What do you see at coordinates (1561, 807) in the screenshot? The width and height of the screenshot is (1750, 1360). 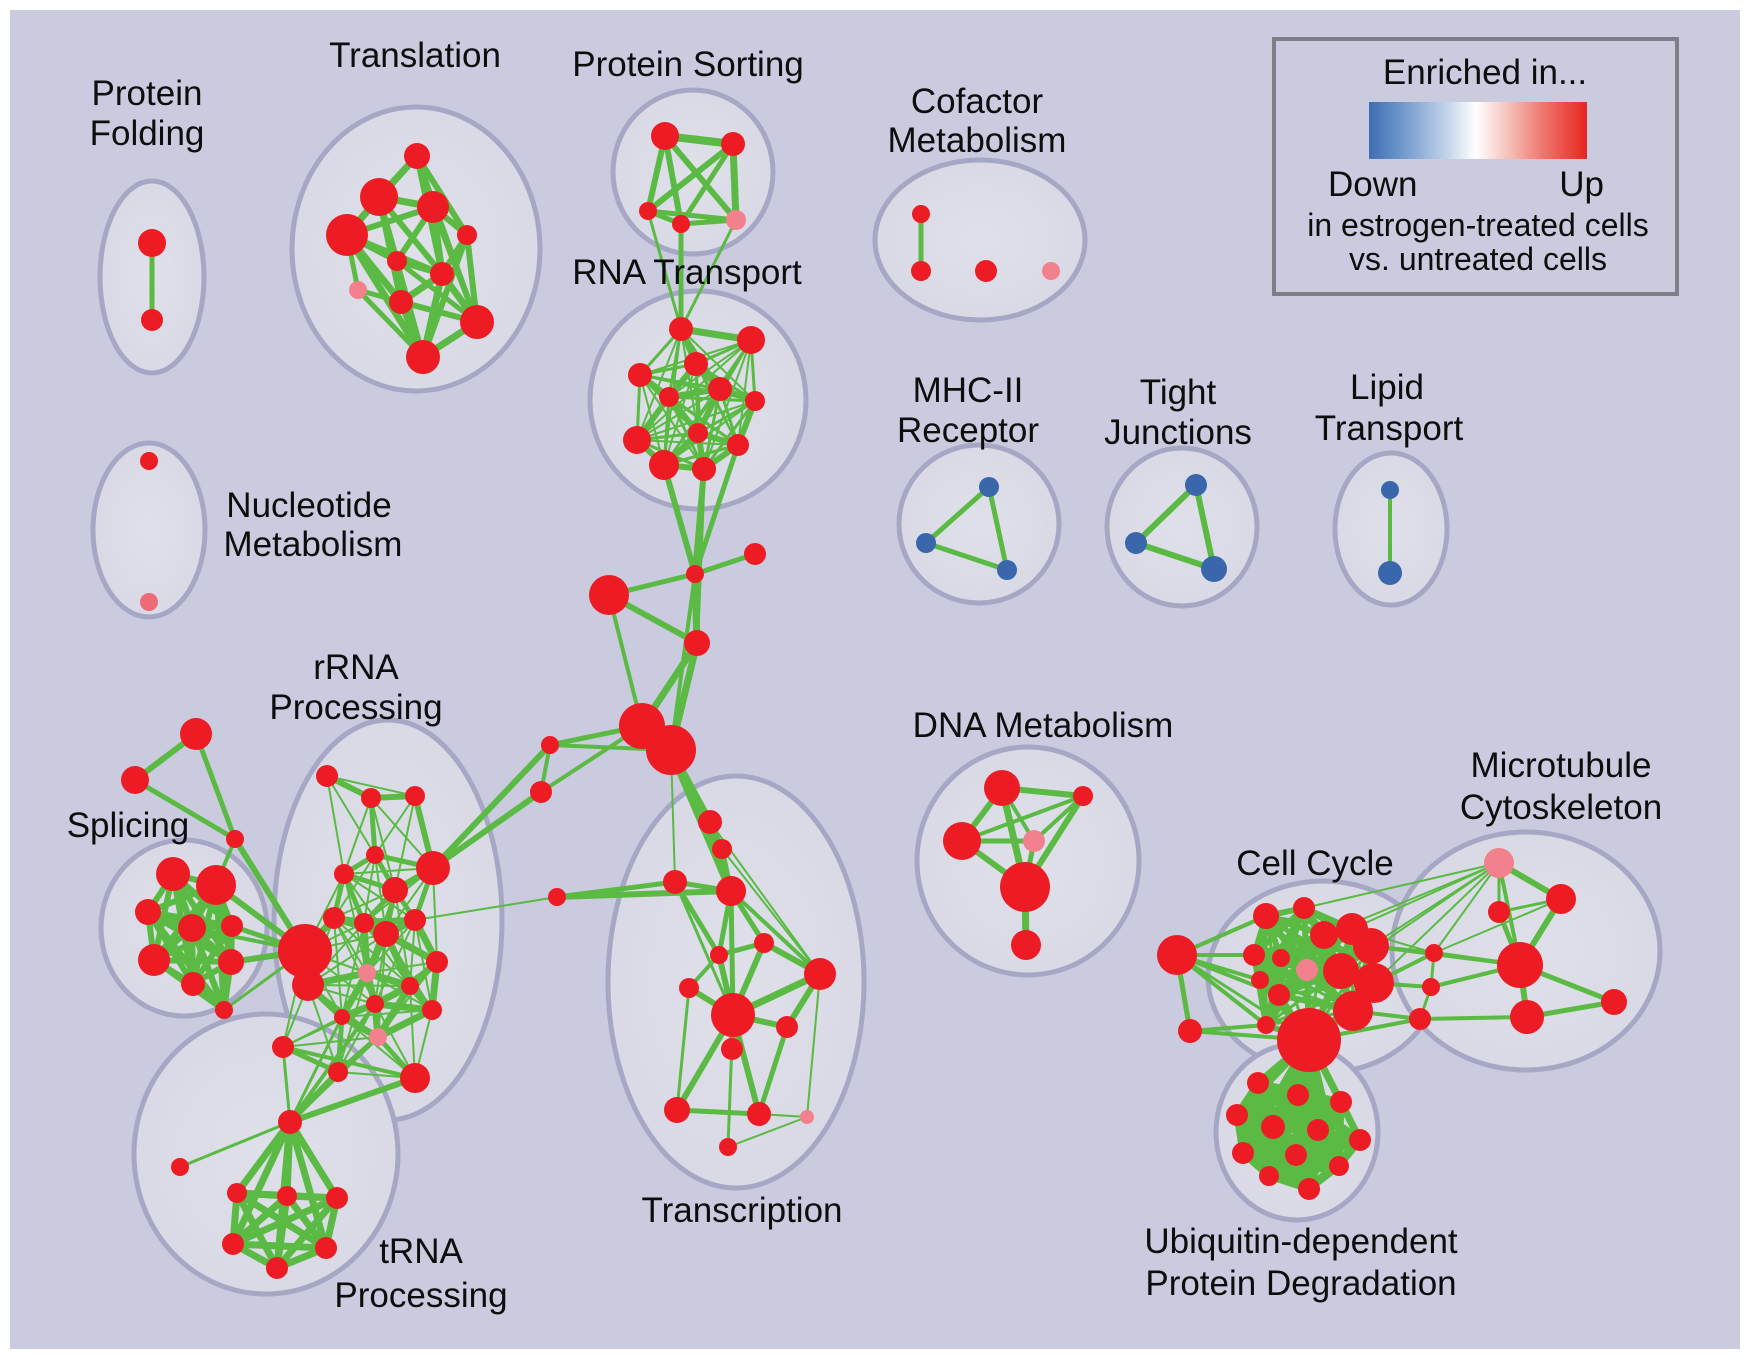 I see `svg-text: Cytoskeleton` at bounding box center [1561, 807].